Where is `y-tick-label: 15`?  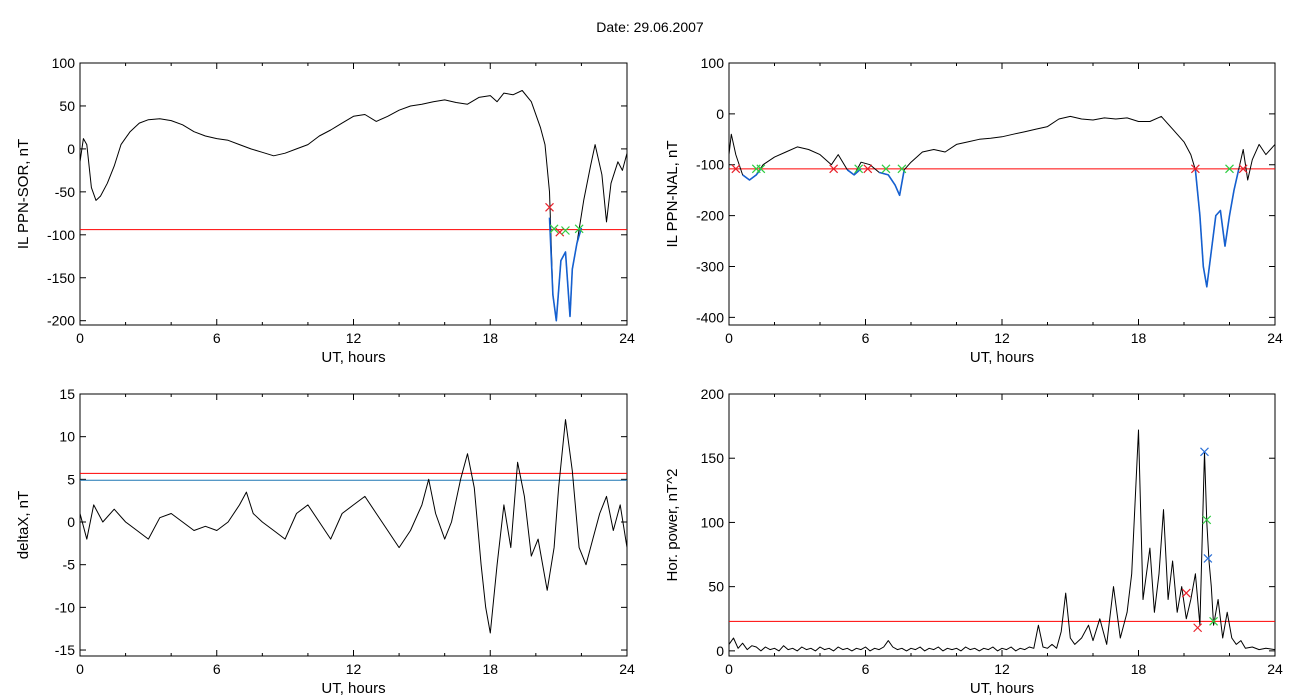
y-tick-label: 15 is located at coordinates (67, 394).